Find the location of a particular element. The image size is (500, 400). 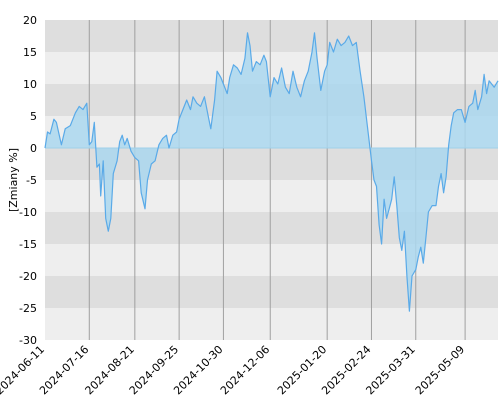

y-axis-tick-labels: 20 15 10 5 0 -5 -10 -15 -20 -25 -30 is located at coordinates (28, 180).